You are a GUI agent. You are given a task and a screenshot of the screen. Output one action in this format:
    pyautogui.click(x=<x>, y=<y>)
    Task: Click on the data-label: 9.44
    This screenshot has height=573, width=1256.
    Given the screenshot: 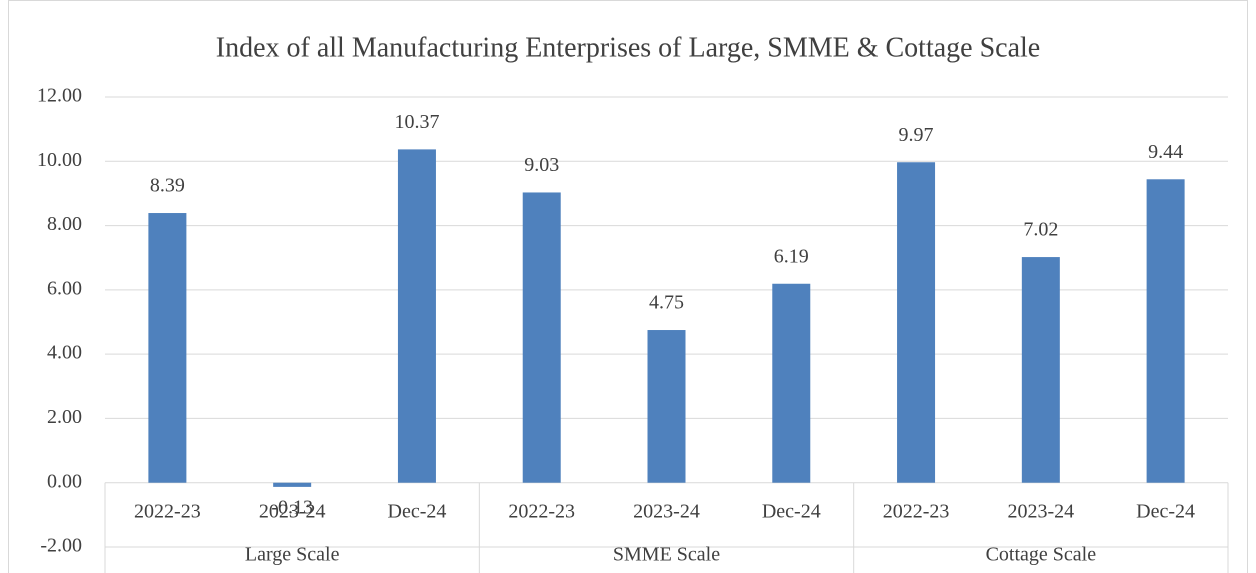 What is the action you would take?
    pyautogui.click(x=1165, y=152)
    